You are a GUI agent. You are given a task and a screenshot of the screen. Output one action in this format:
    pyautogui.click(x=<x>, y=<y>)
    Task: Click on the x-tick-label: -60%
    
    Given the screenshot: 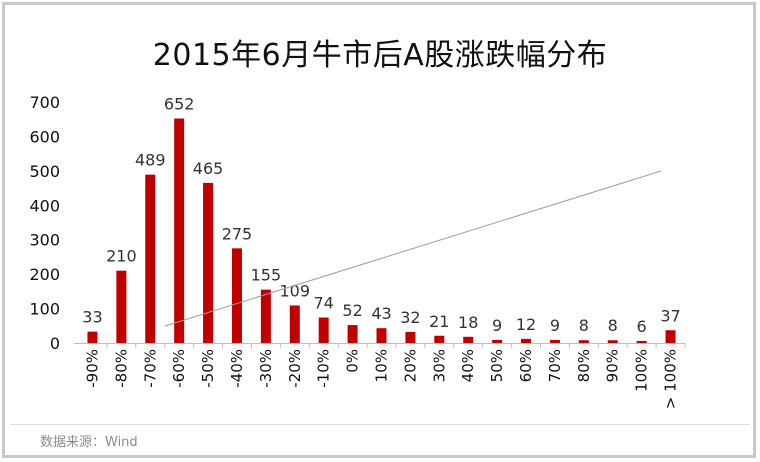 What is the action you would take?
    pyautogui.click(x=179, y=368)
    